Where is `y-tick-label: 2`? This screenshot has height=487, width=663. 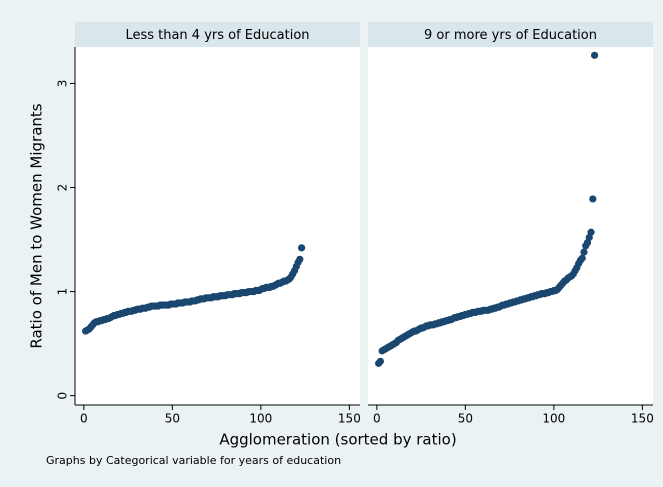
y-tick-label: 2 is located at coordinates (63, 188).